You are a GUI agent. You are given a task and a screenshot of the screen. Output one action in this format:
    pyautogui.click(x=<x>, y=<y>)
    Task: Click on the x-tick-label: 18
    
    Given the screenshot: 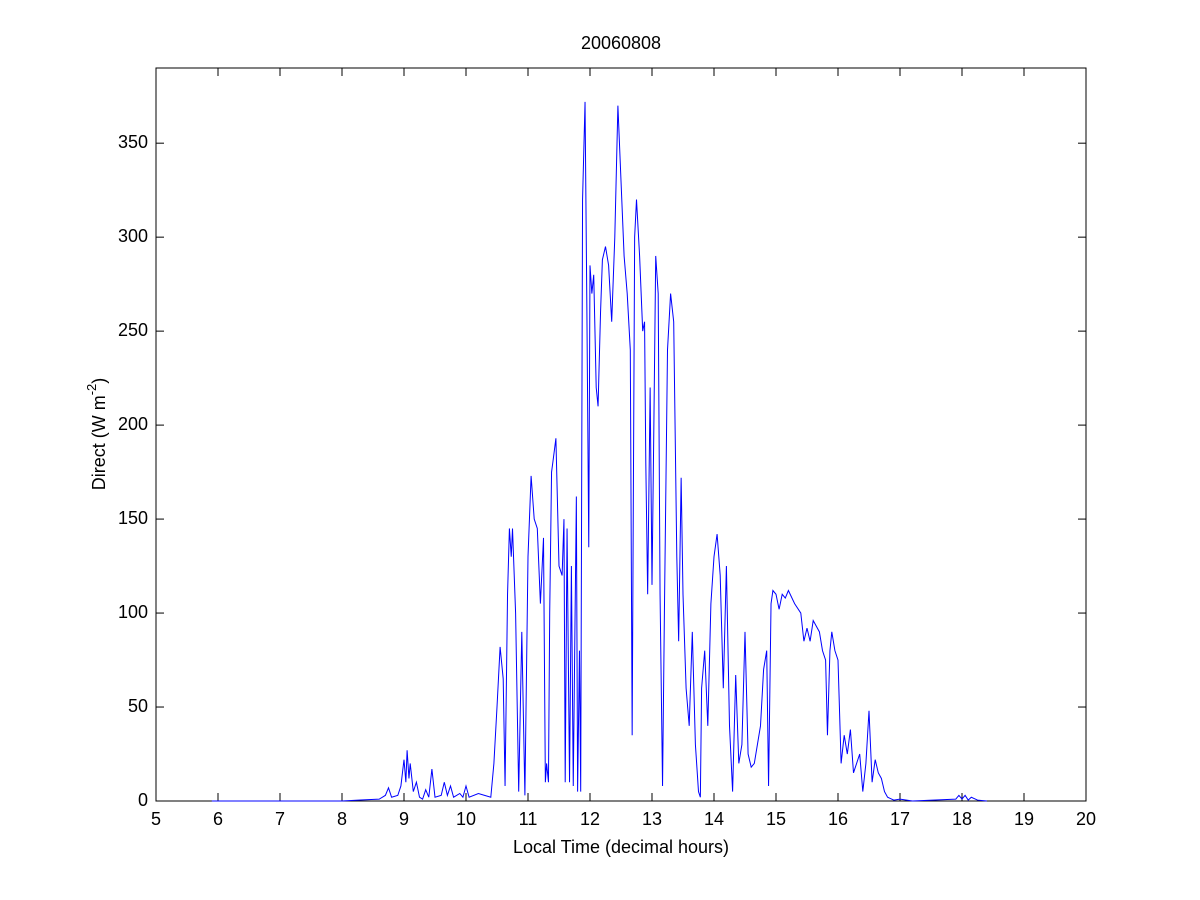 What is the action you would take?
    pyautogui.click(x=962, y=819)
    